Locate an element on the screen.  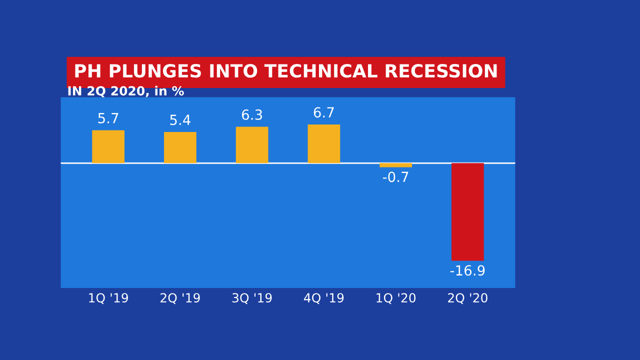
x-tick-label: 2Q '19 is located at coordinates (180, 298).